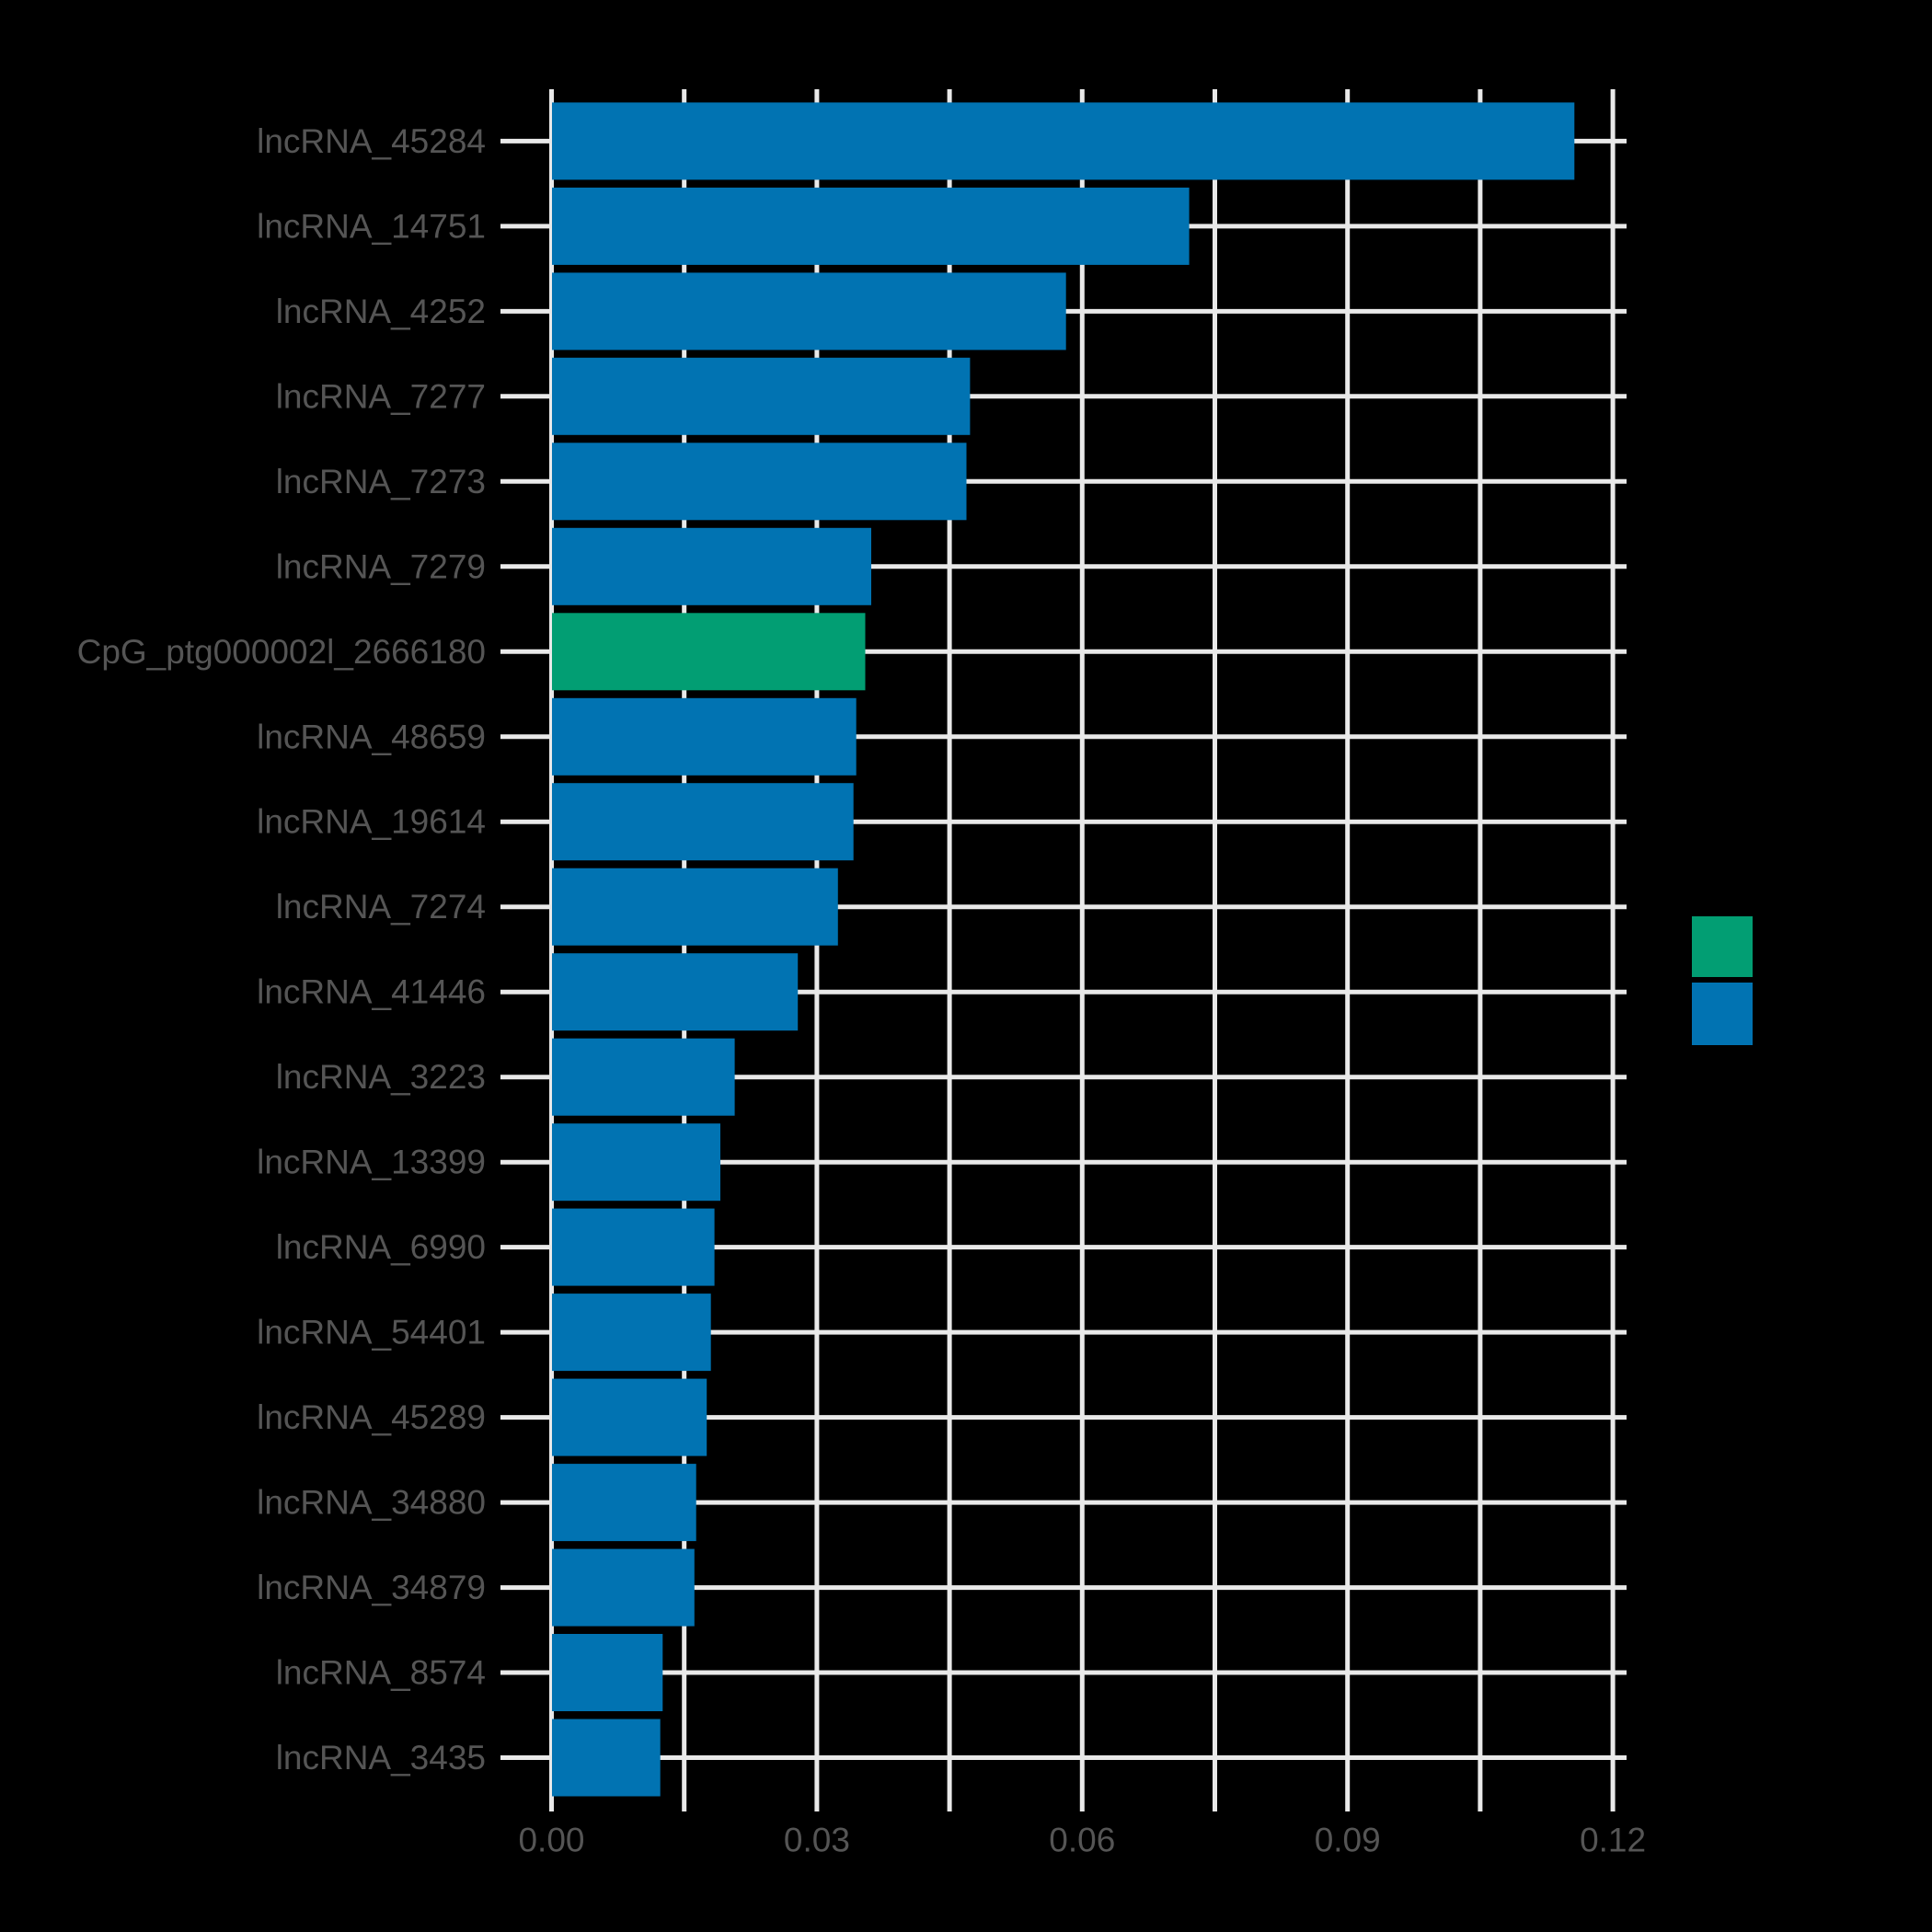  What do you see at coordinates (381, 481) in the screenshot?
I see `svg-text: lncRNA_7273` at bounding box center [381, 481].